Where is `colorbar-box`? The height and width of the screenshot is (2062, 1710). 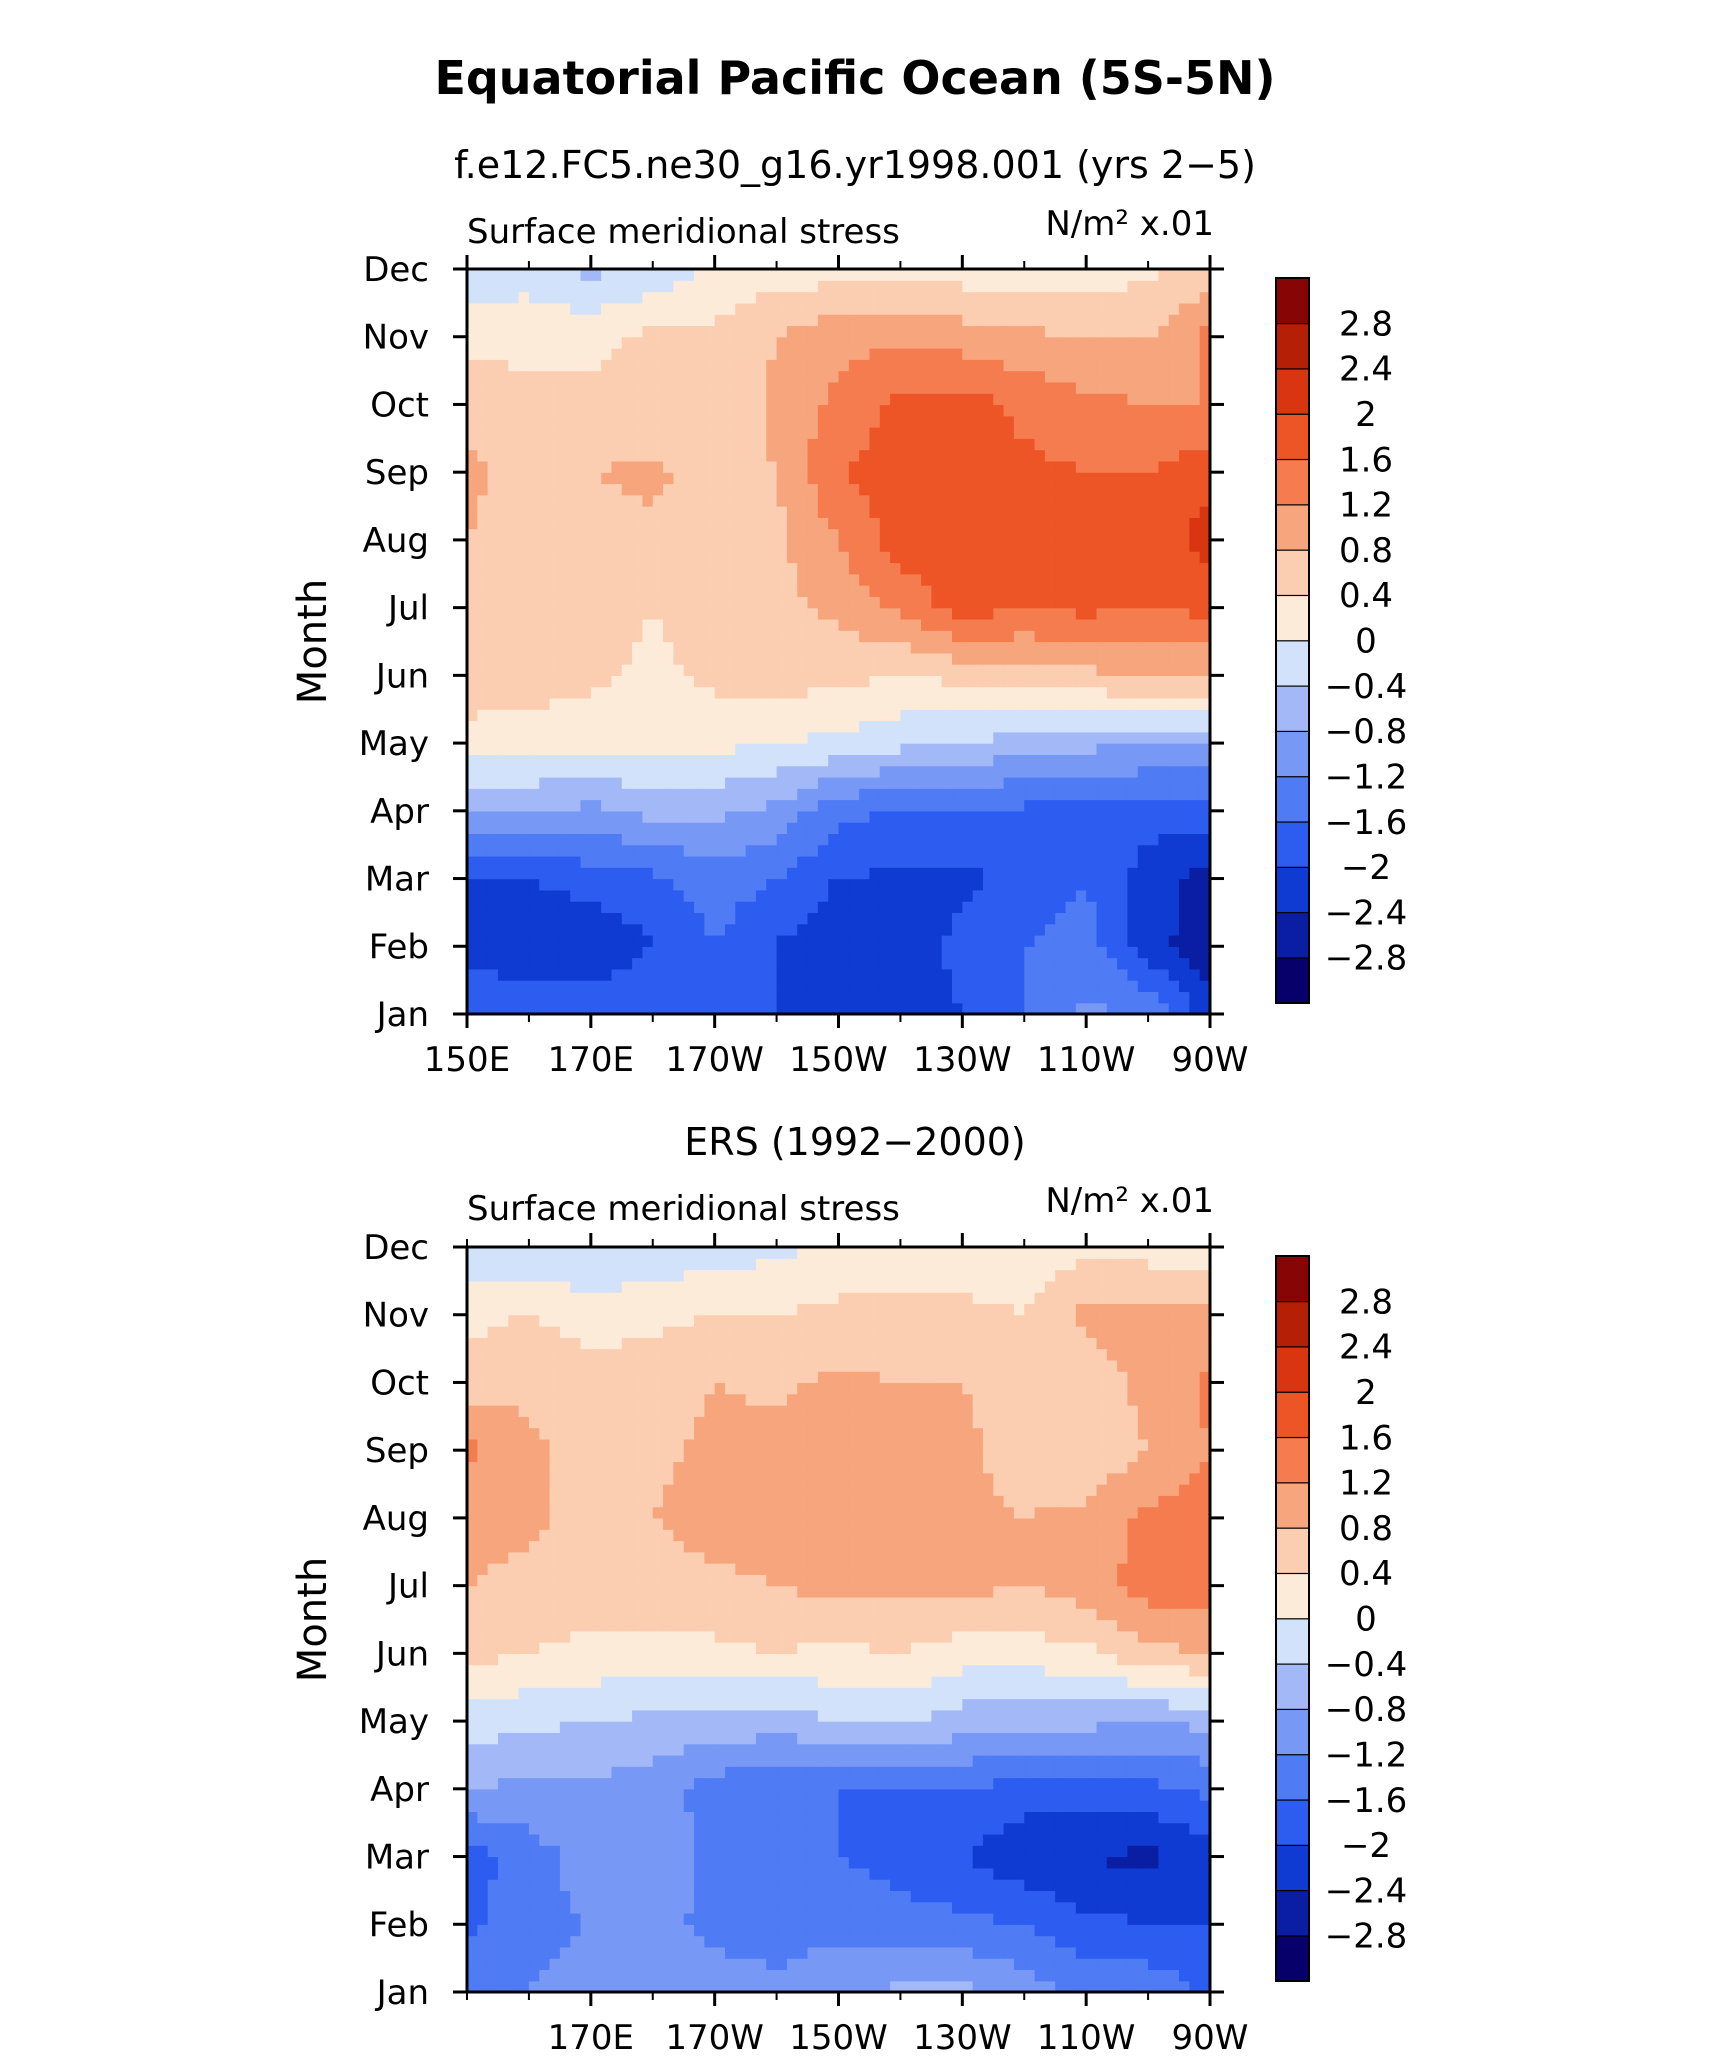
colorbar-box is located at coordinates (1292, 844).